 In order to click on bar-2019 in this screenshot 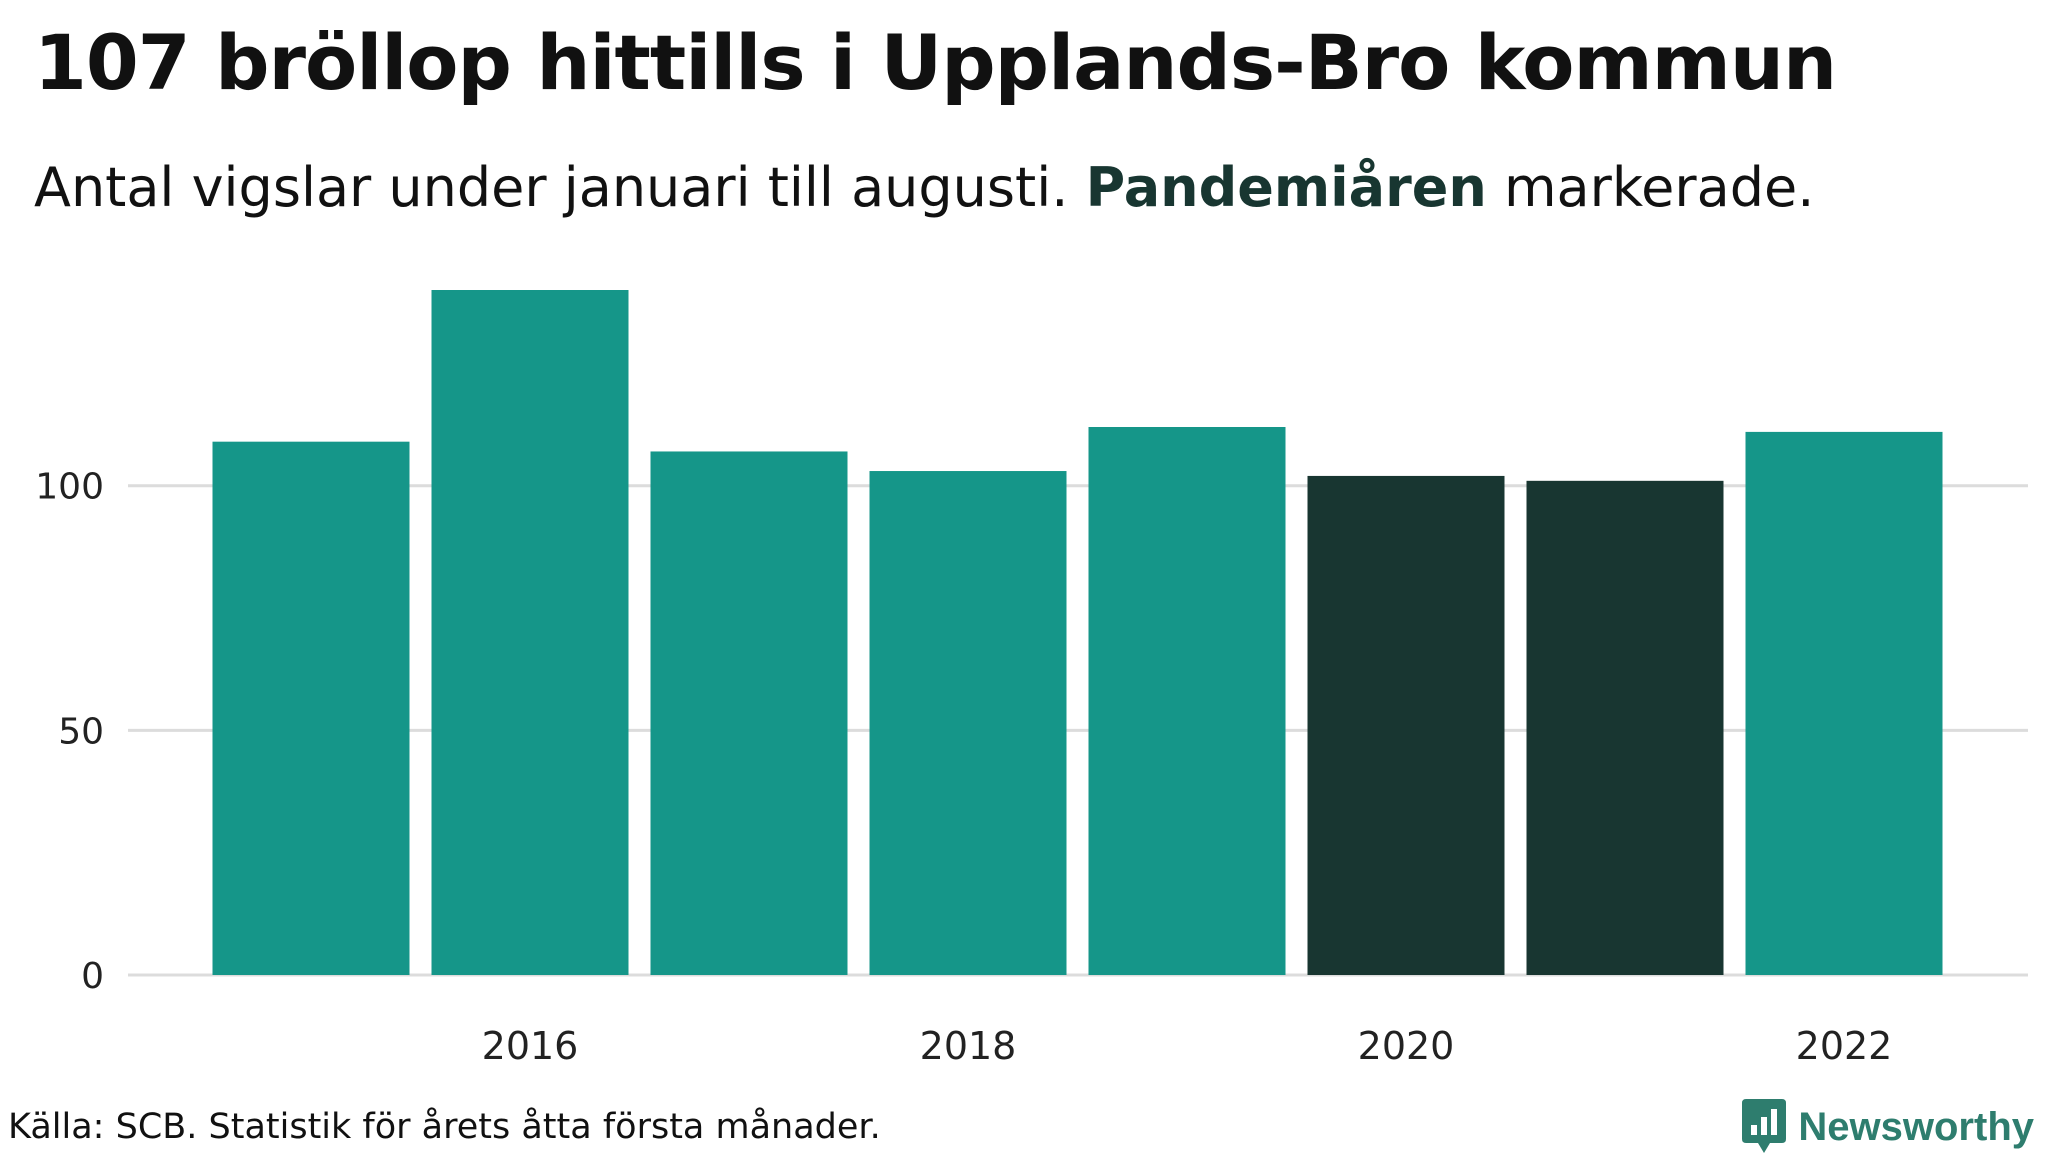, I will do `click(1187, 701)`.